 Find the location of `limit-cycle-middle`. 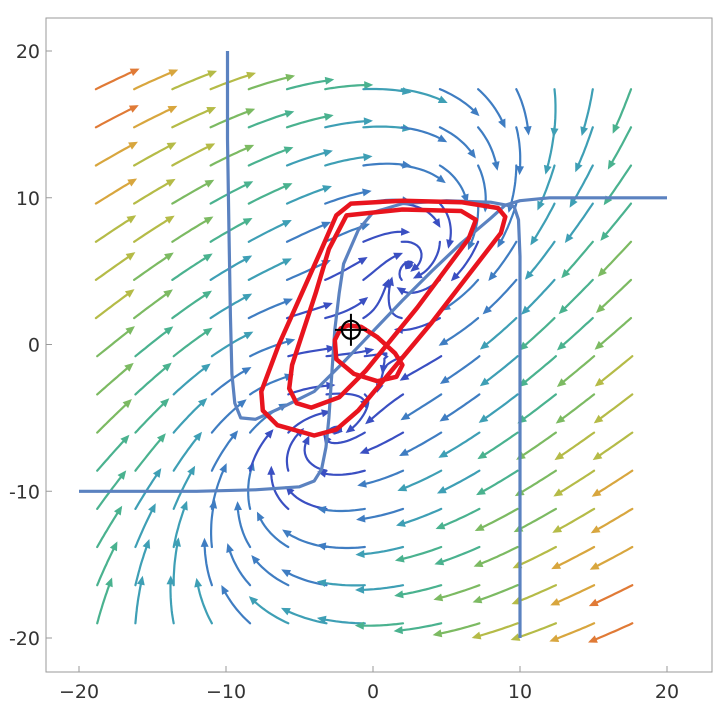

limit-cycle-middle is located at coordinates (382, 308).